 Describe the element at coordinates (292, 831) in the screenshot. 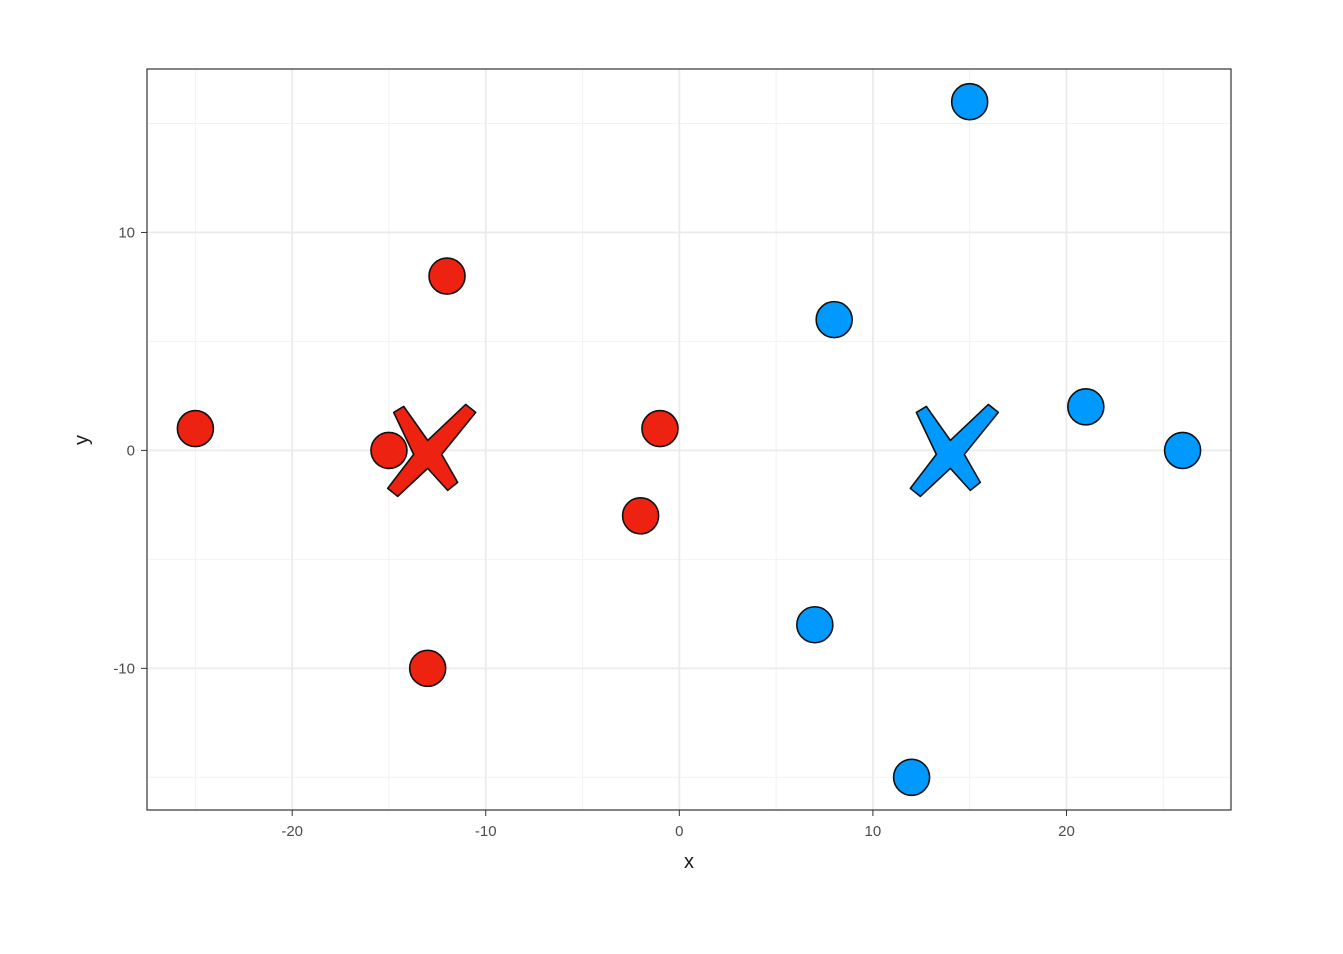

I see `x-tick-label: -20` at that location.